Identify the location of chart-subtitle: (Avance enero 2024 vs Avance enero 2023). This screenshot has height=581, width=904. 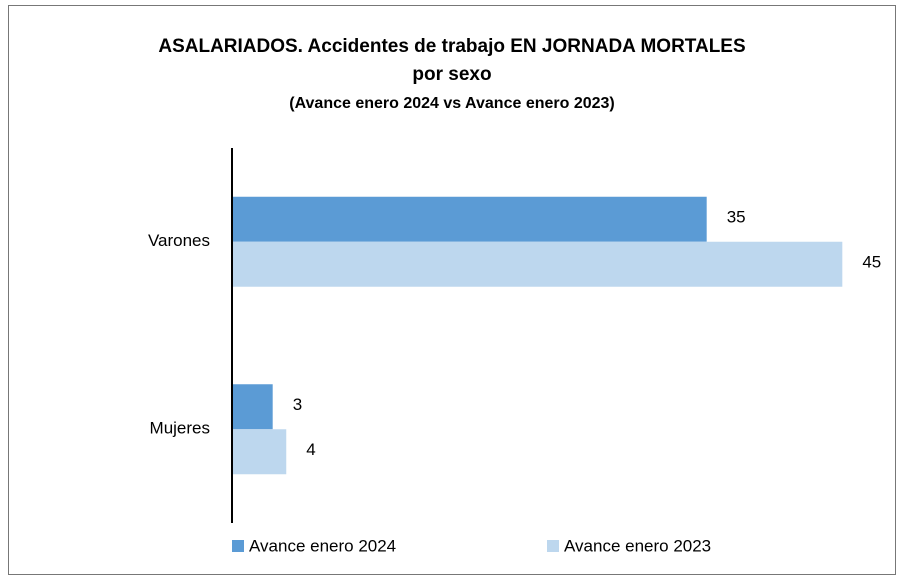
(452, 103).